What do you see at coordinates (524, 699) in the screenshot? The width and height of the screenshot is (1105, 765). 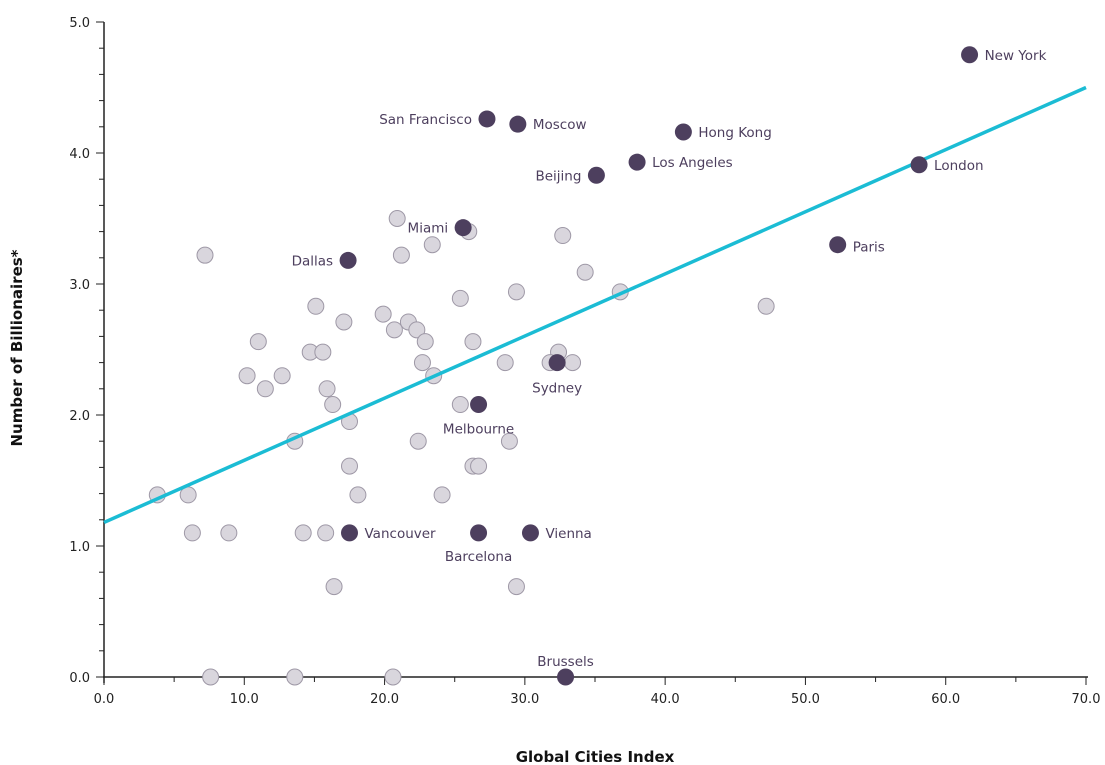 I see `x-tick-label: 30.0` at bounding box center [524, 699].